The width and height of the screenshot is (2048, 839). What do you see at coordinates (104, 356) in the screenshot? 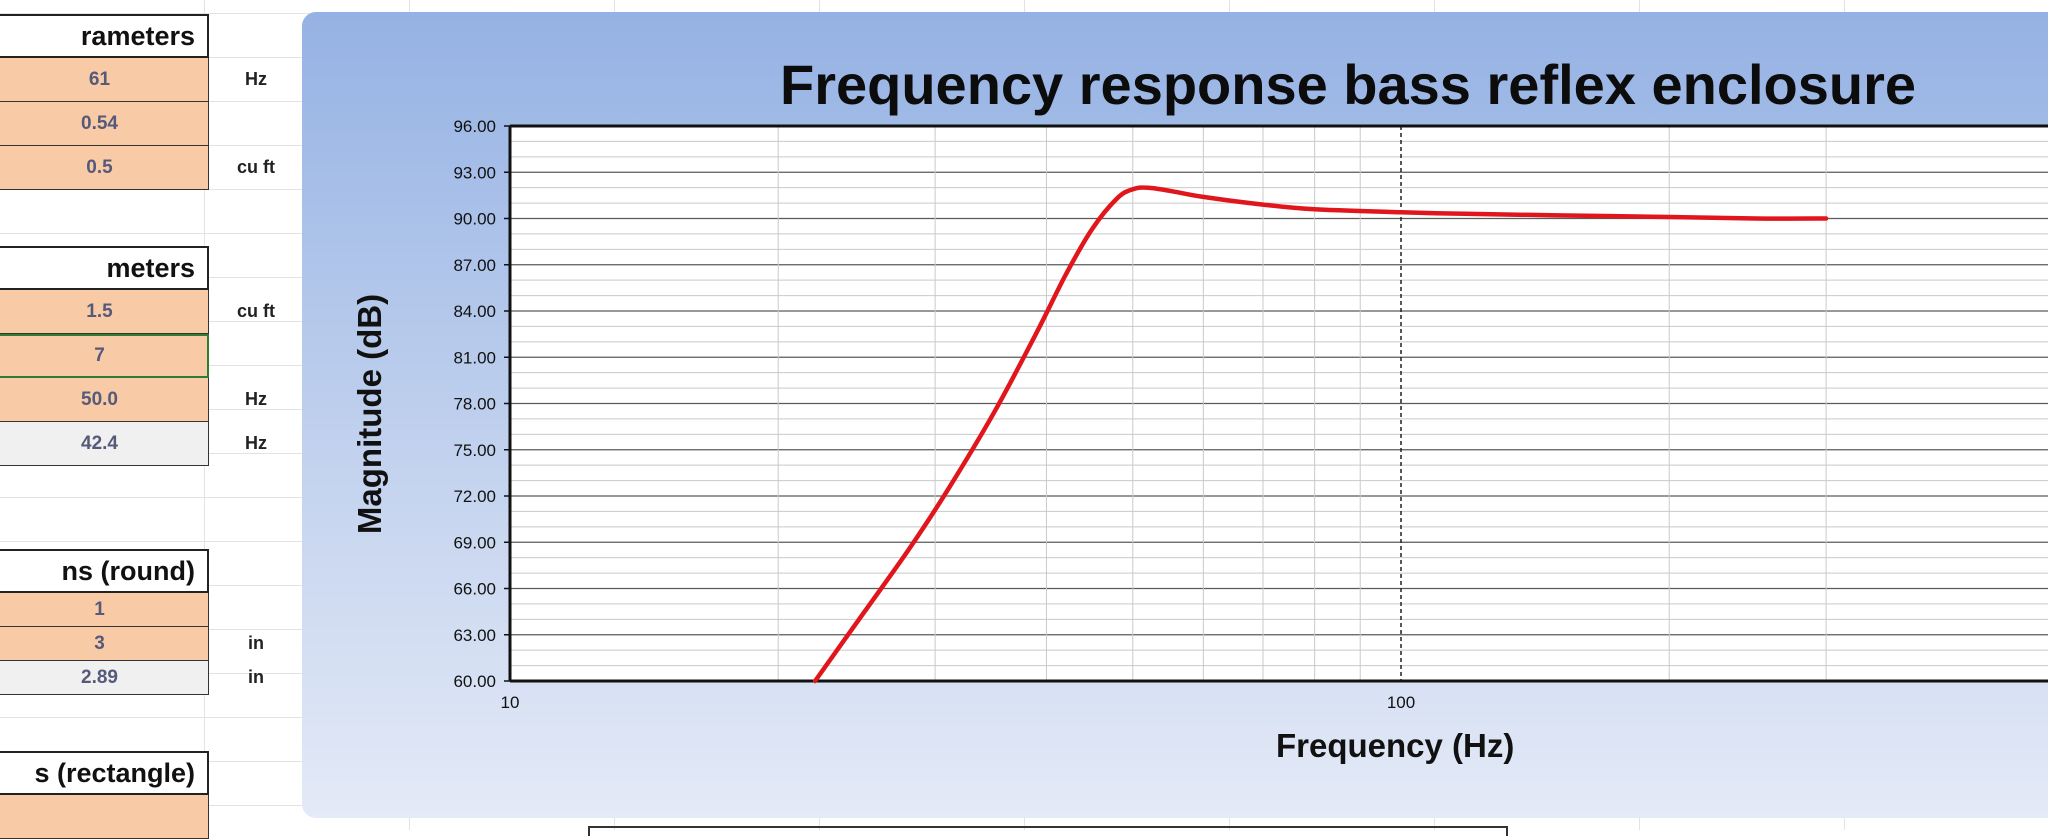
I see `parameter-value-cell: 7` at bounding box center [104, 356].